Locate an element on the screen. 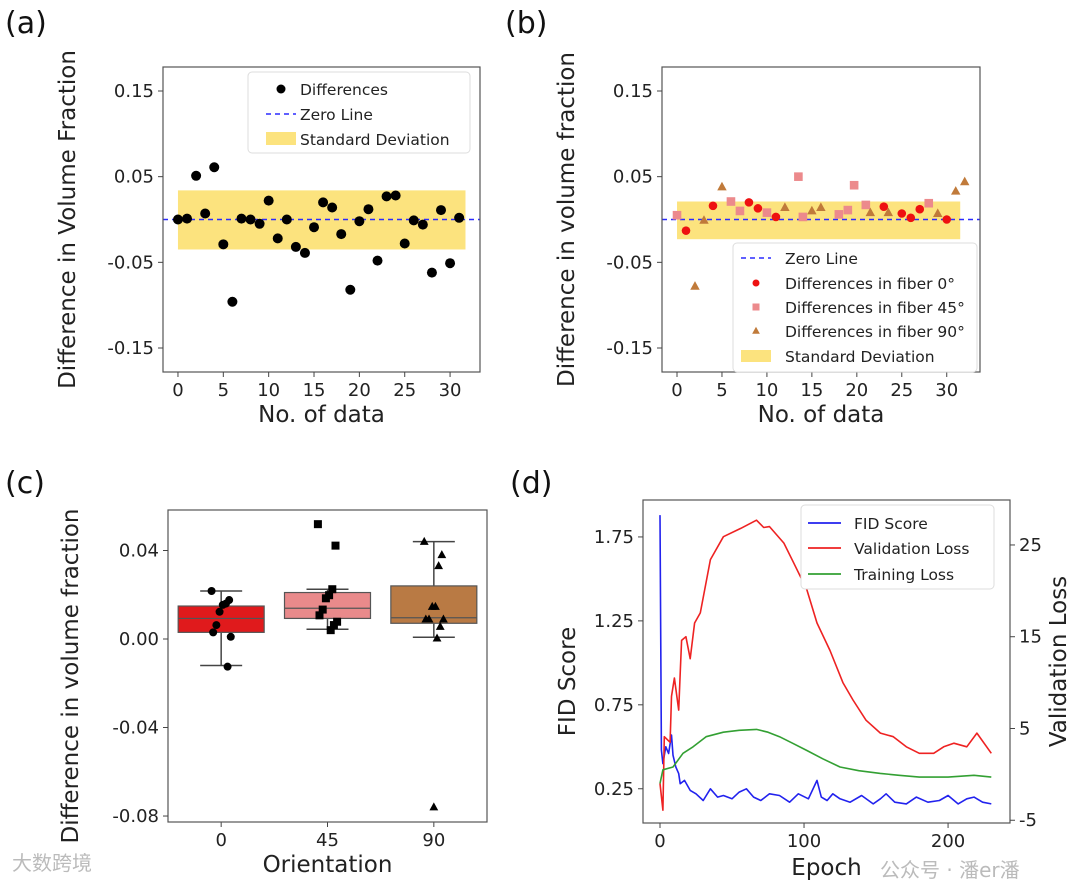  y-tick-label: -0.15 is located at coordinates (629, 348).